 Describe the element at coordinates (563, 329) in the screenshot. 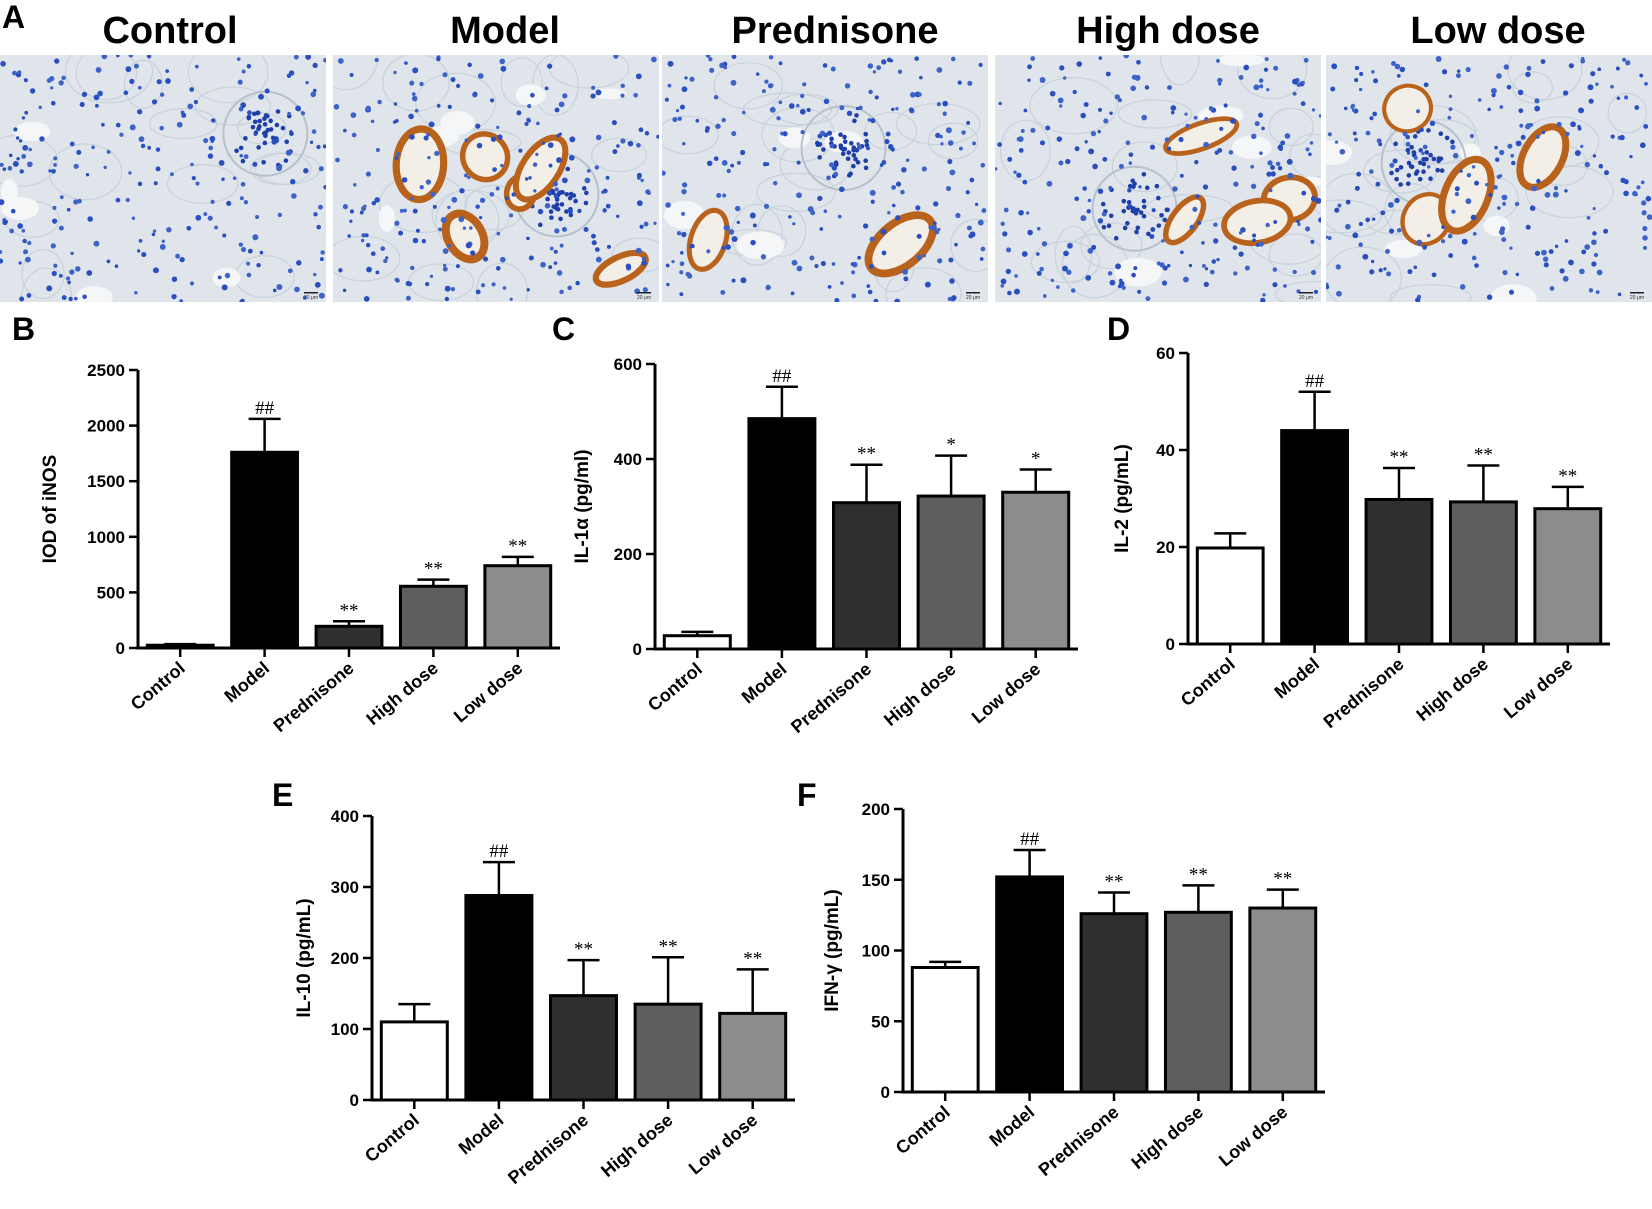

I see `panel-letter: C` at that location.